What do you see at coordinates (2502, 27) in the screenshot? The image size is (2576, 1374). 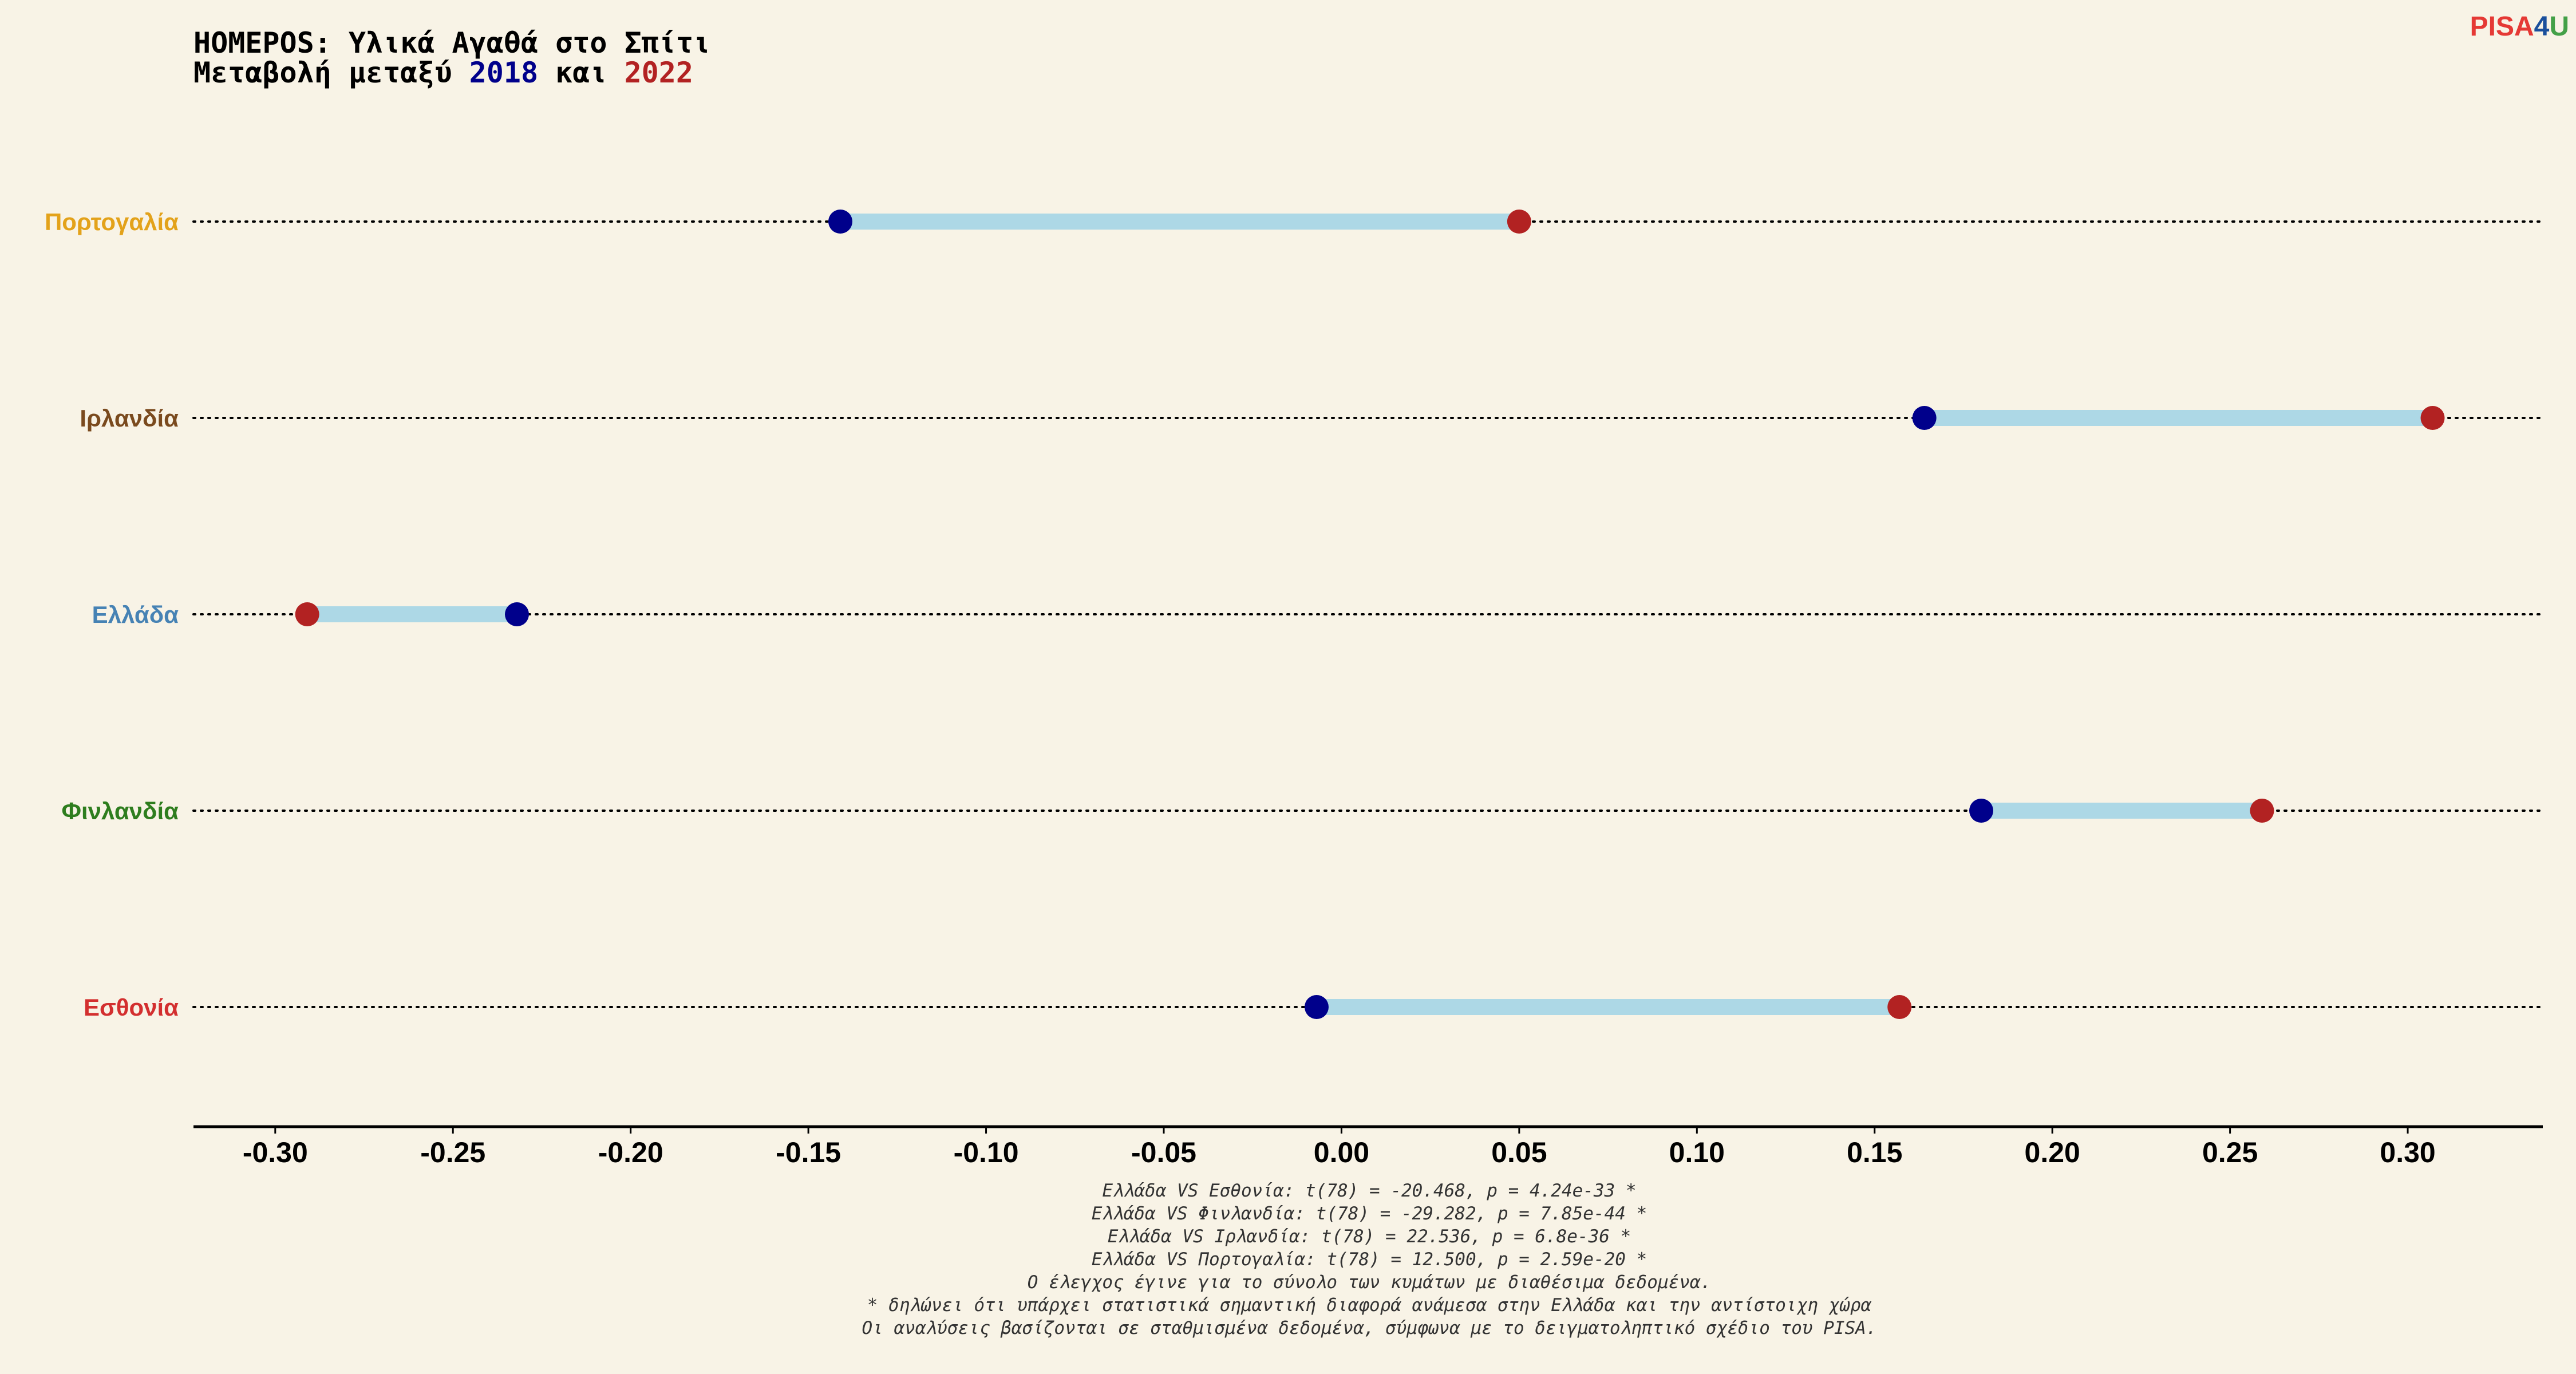 I see `logo-prefix: PISA` at bounding box center [2502, 27].